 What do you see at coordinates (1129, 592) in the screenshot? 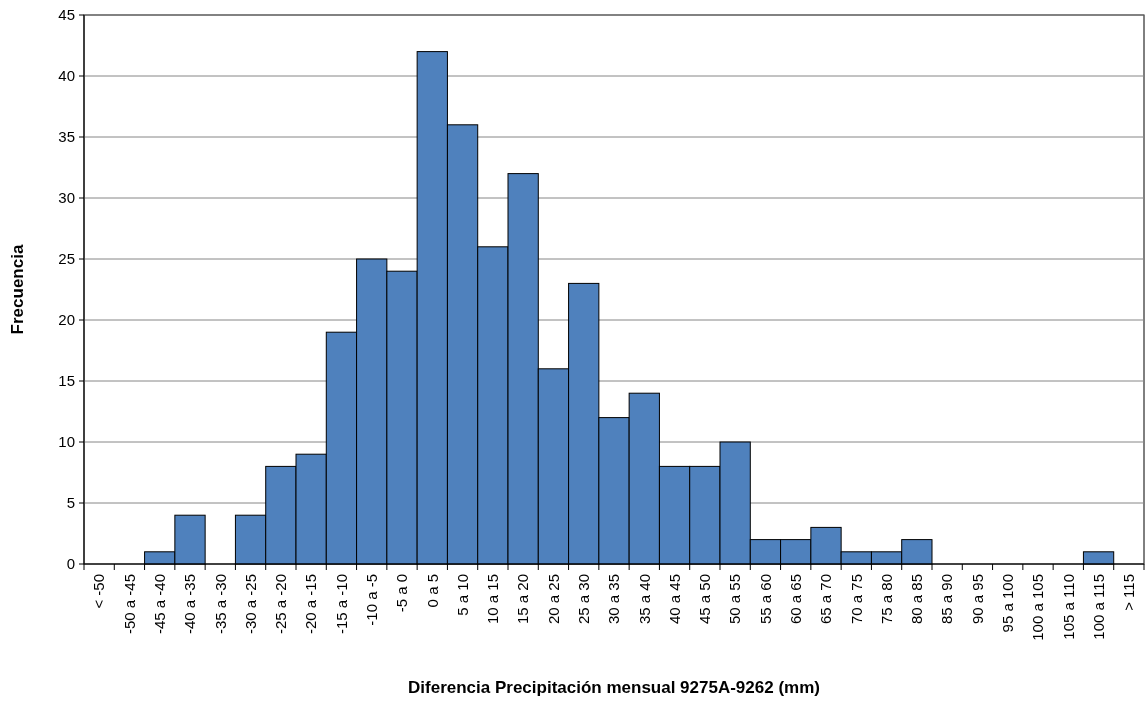
I see `x-tick-label: > 115` at bounding box center [1129, 592].